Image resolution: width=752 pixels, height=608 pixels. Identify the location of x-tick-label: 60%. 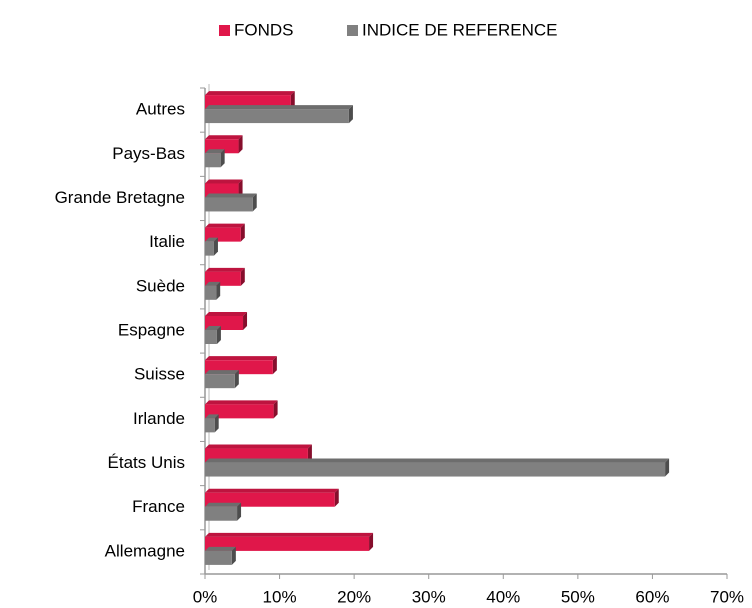
(652, 596).